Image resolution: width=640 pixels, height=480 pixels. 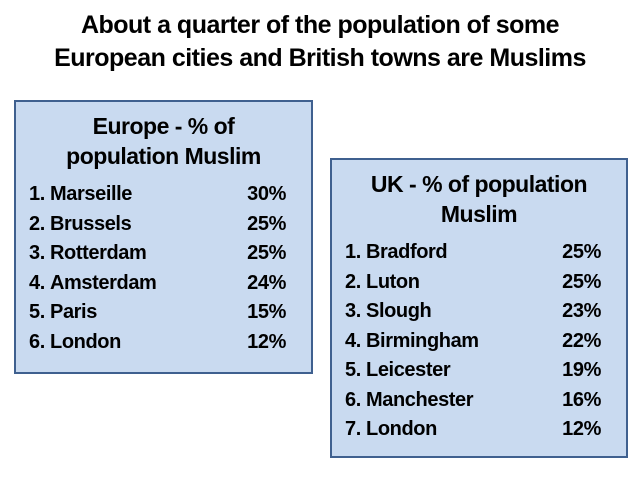 What do you see at coordinates (103, 282) in the screenshot?
I see `item-name: Amsterdam` at bounding box center [103, 282].